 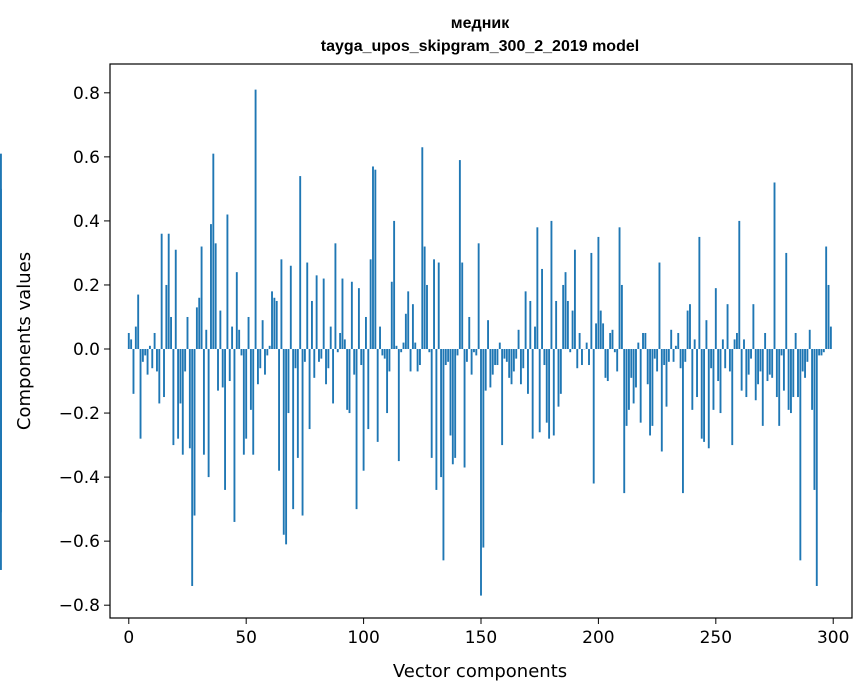 What do you see at coordinates (481, 638) in the screenshot?
I see `x-tick-label: 150` at bounding box center [481, 638].